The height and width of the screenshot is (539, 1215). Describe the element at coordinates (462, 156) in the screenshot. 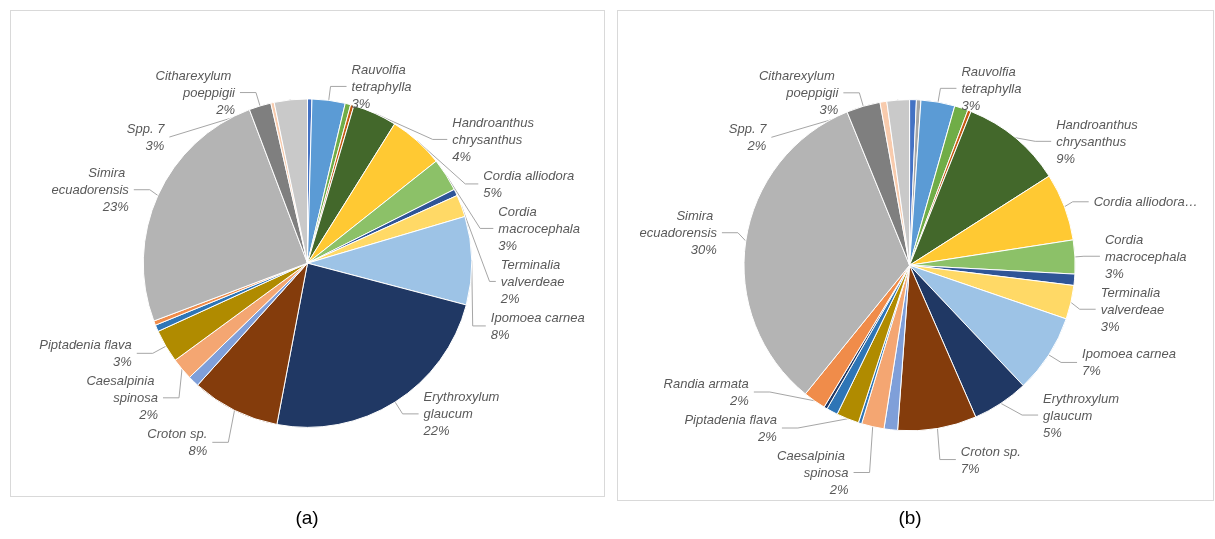

I see `data-label: 4%` at that location.